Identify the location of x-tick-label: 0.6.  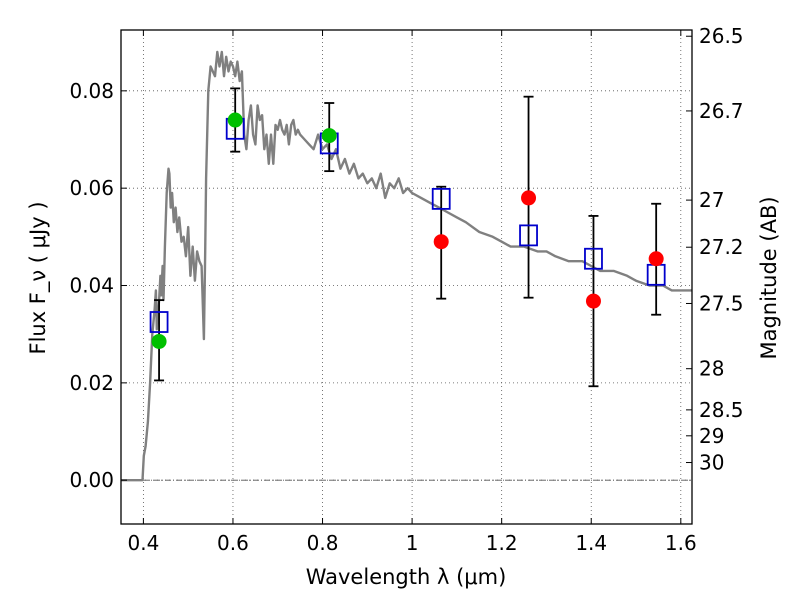
(233, 543).